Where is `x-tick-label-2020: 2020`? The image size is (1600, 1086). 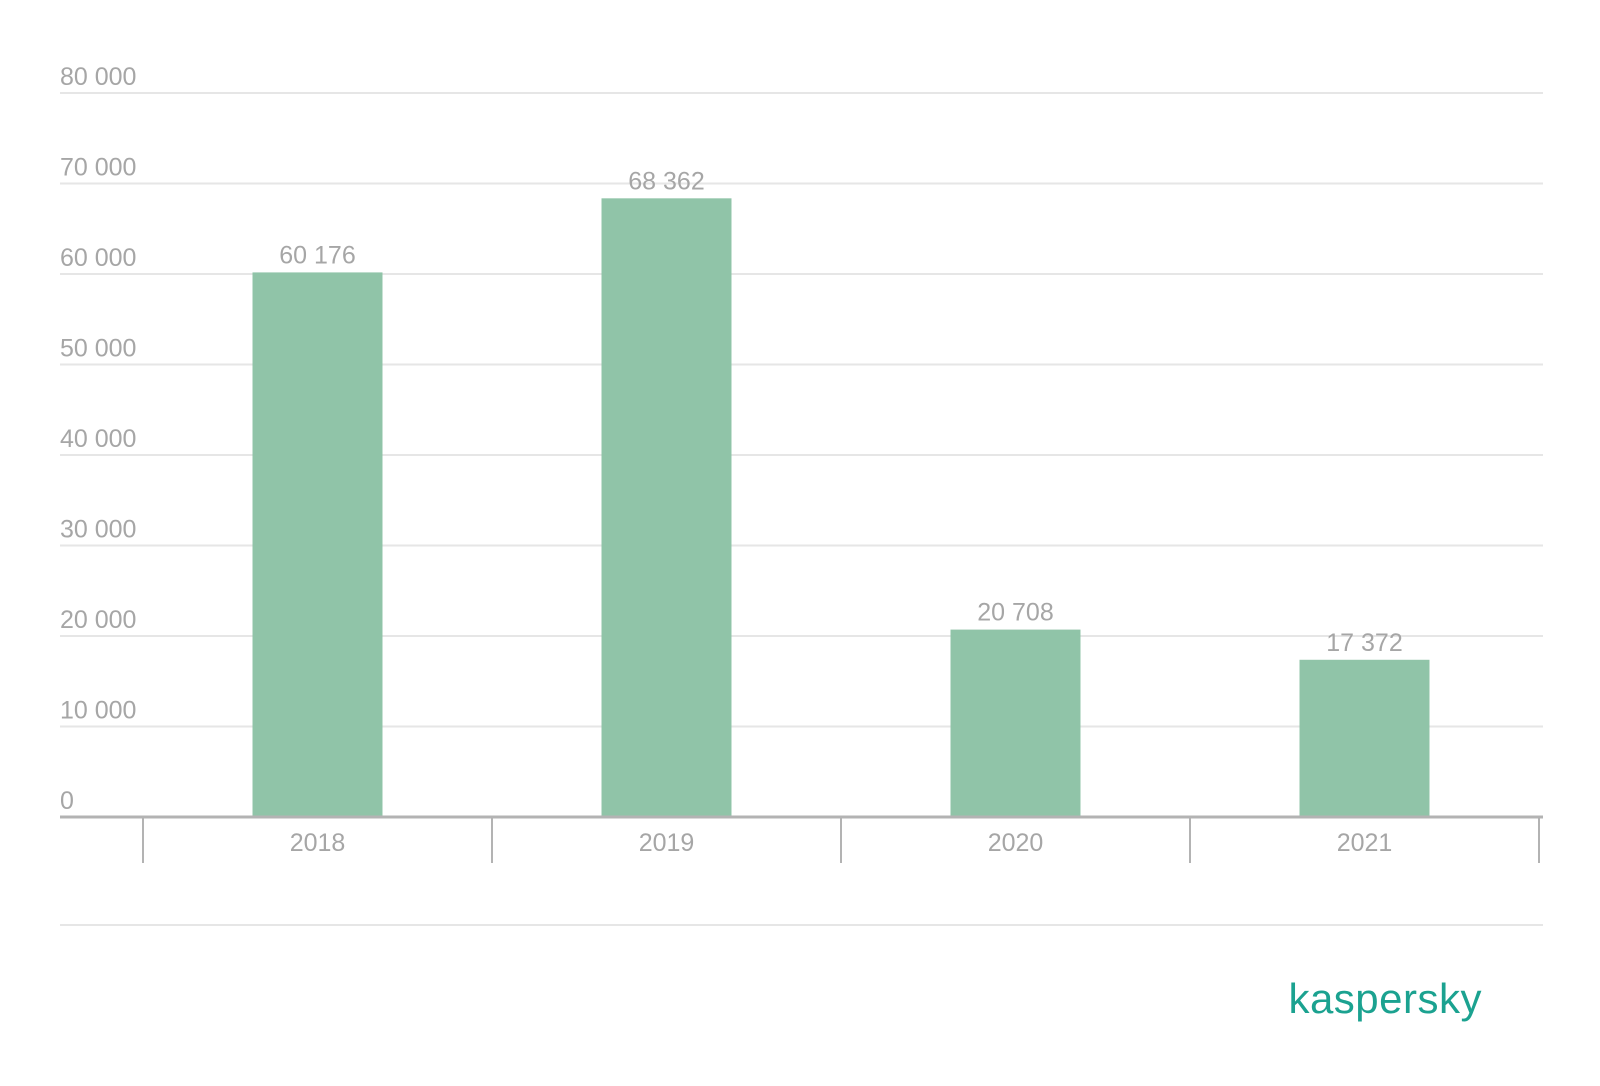
x-tick-label-2020: 2020 is located at coordinates (1016, 843).